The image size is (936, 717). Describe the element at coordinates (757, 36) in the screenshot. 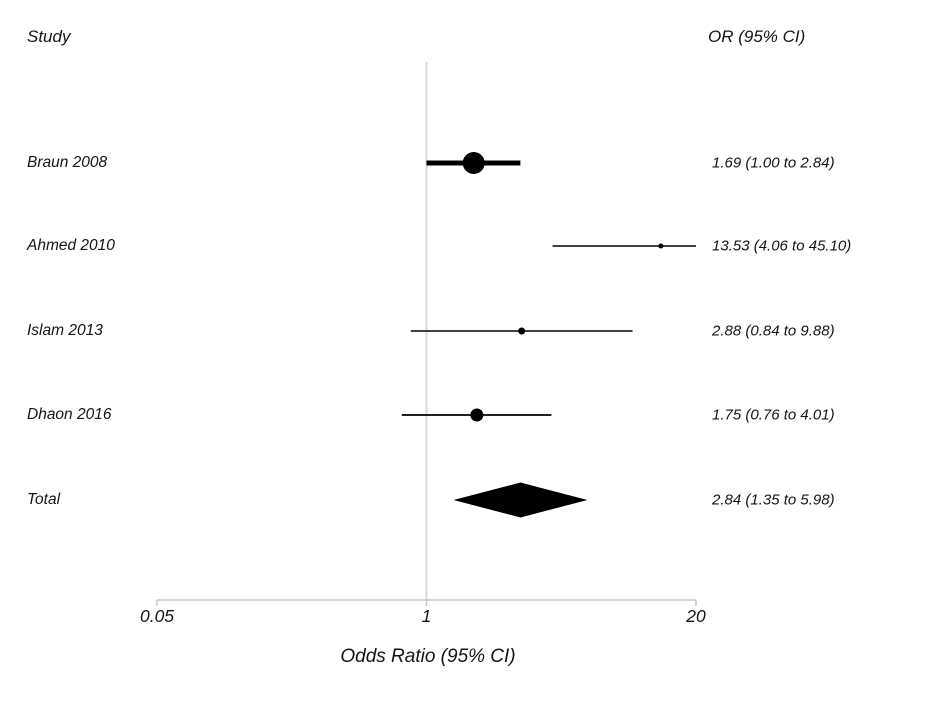

I see `column-header-or-ci: OR (95% CI)` at that location.